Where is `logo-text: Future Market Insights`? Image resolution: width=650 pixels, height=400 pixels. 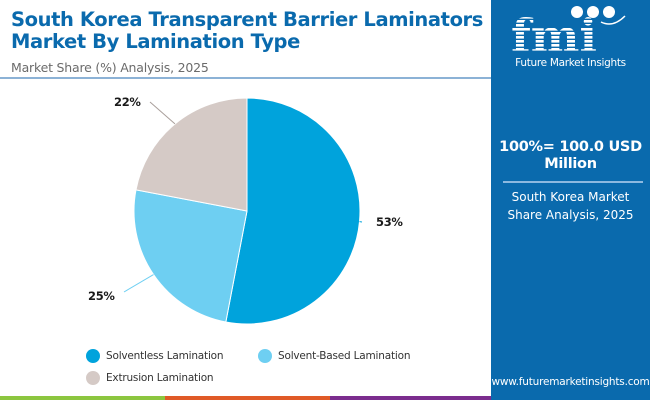
logo-text: Future Market Insights is located at coordinates (570, 63).